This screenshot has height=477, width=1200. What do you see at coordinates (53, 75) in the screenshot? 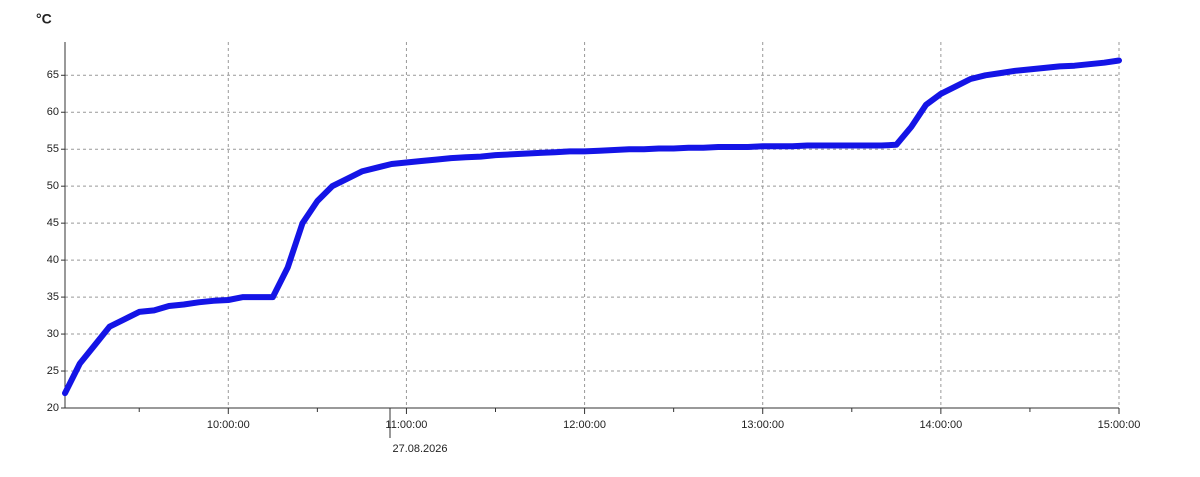
I see `y-tick-label: 65` at bounding box center [53, 75].